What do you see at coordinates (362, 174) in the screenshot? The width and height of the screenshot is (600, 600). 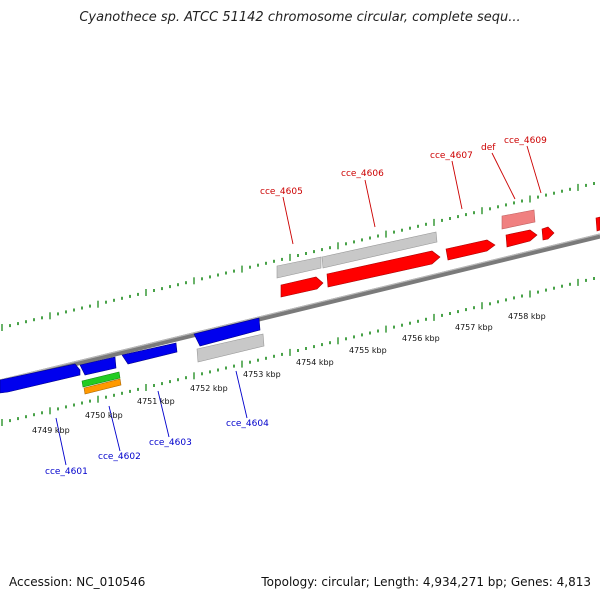 I see `label-cce-4606: cce_4606` at bounding box center [362, 174].